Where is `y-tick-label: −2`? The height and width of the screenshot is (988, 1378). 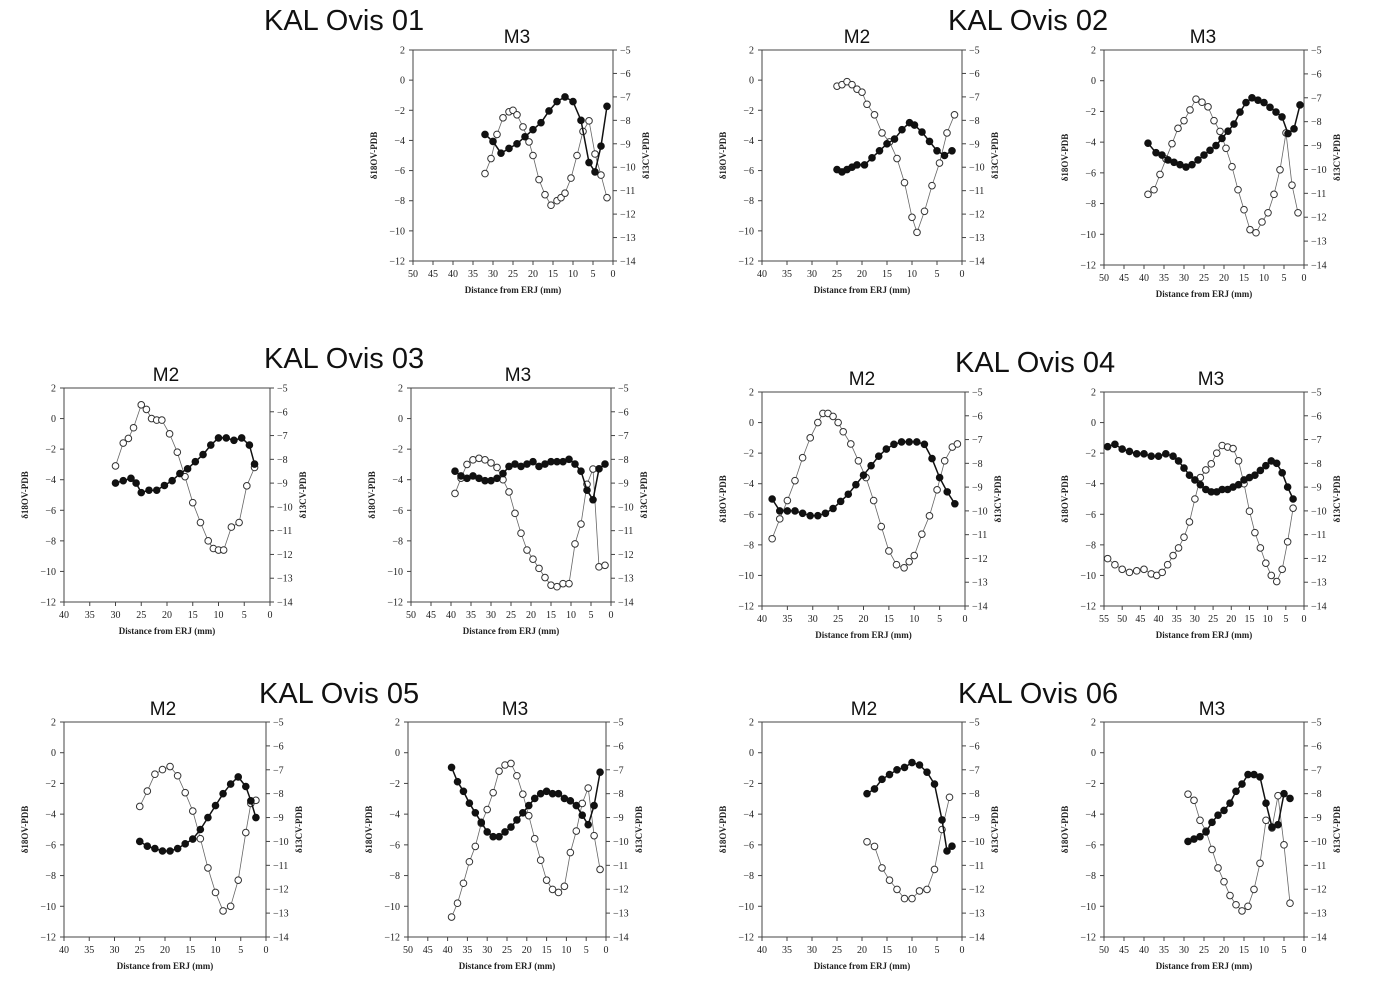 y-tick-label: −2 is located at coordinates (1090, 454).